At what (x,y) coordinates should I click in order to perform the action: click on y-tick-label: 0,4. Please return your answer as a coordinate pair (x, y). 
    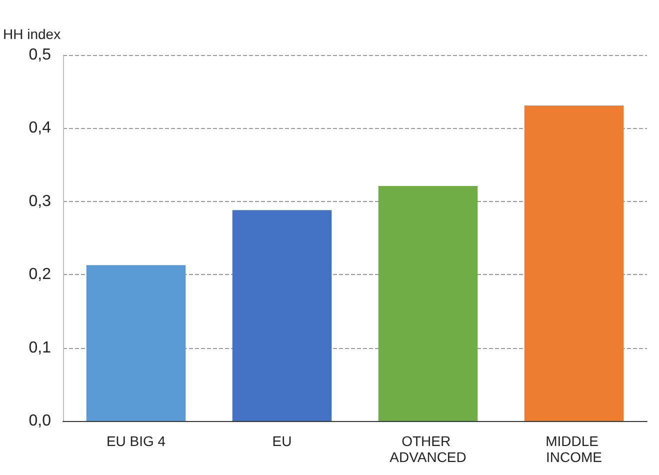
    Looking at the image, I should click on (40, 128).